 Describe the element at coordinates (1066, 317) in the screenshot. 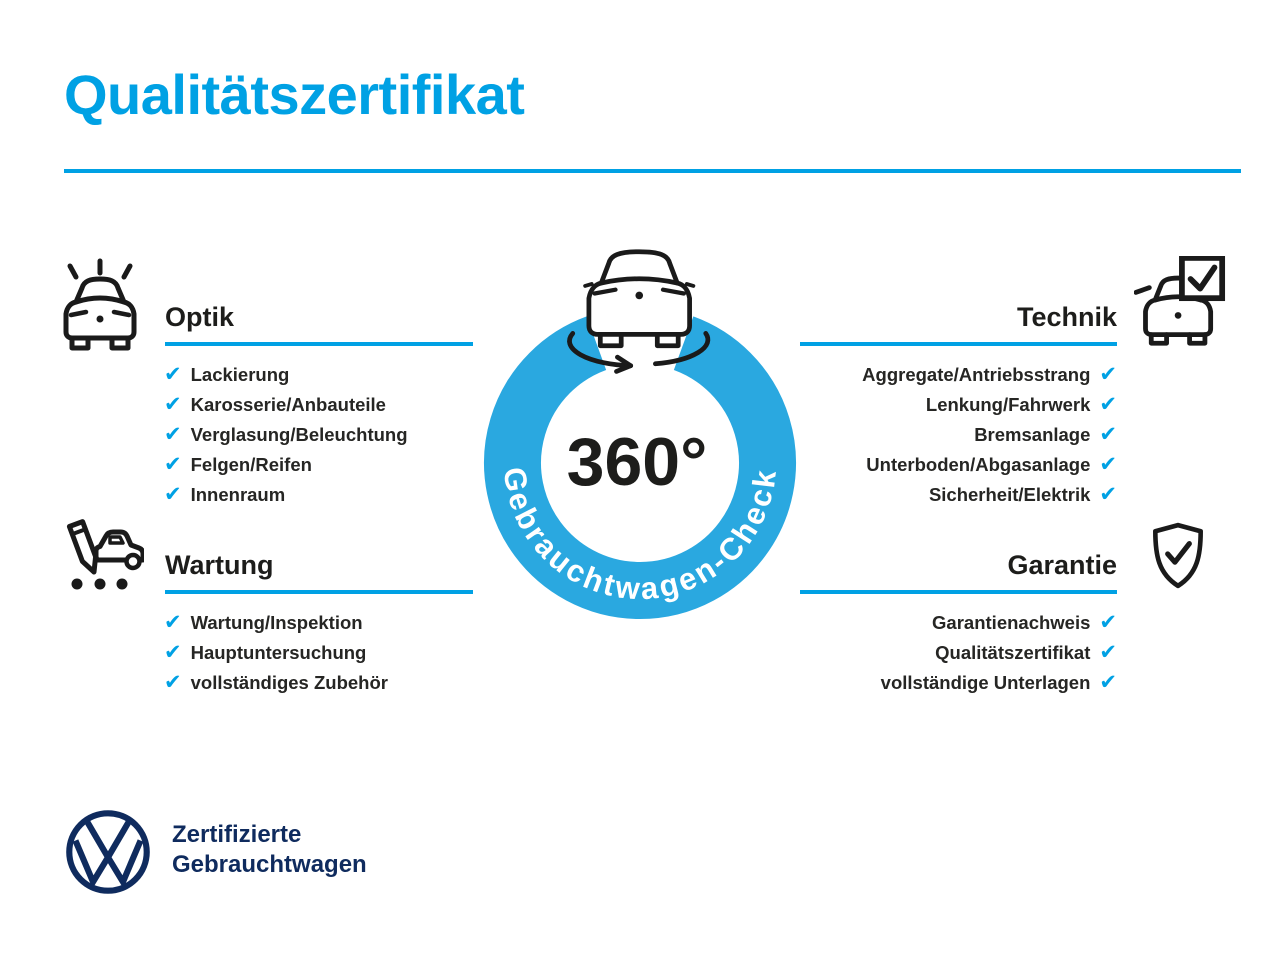

I see `section-heading-technik: Technik` at that location.